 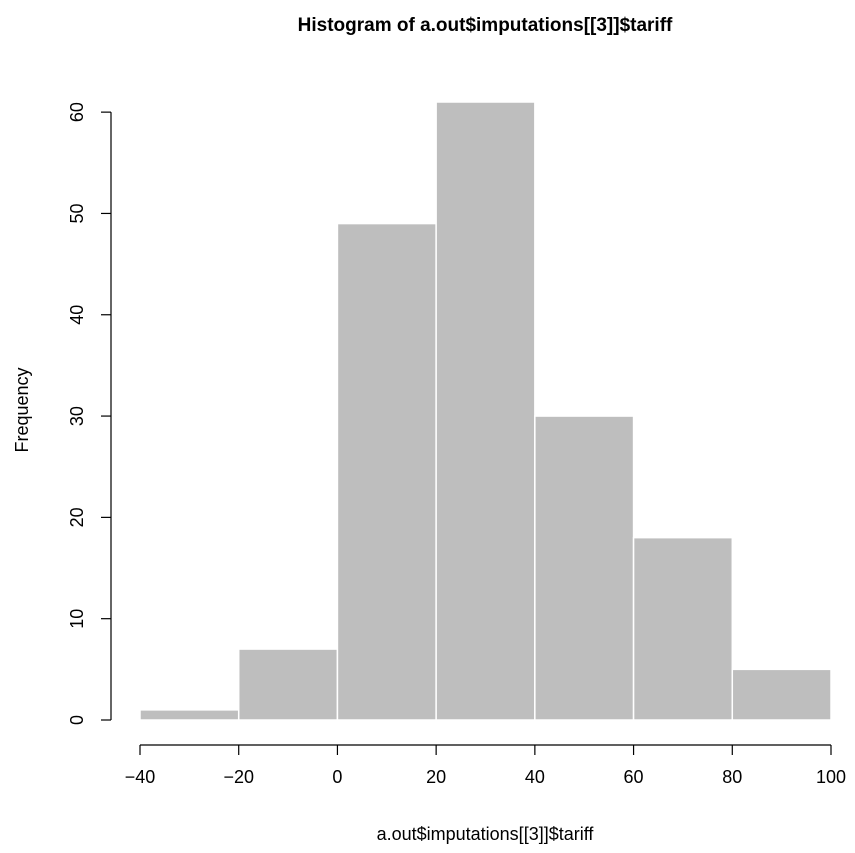 I want to click on y-axis-label: Frequency, so click(x=22, y=409).